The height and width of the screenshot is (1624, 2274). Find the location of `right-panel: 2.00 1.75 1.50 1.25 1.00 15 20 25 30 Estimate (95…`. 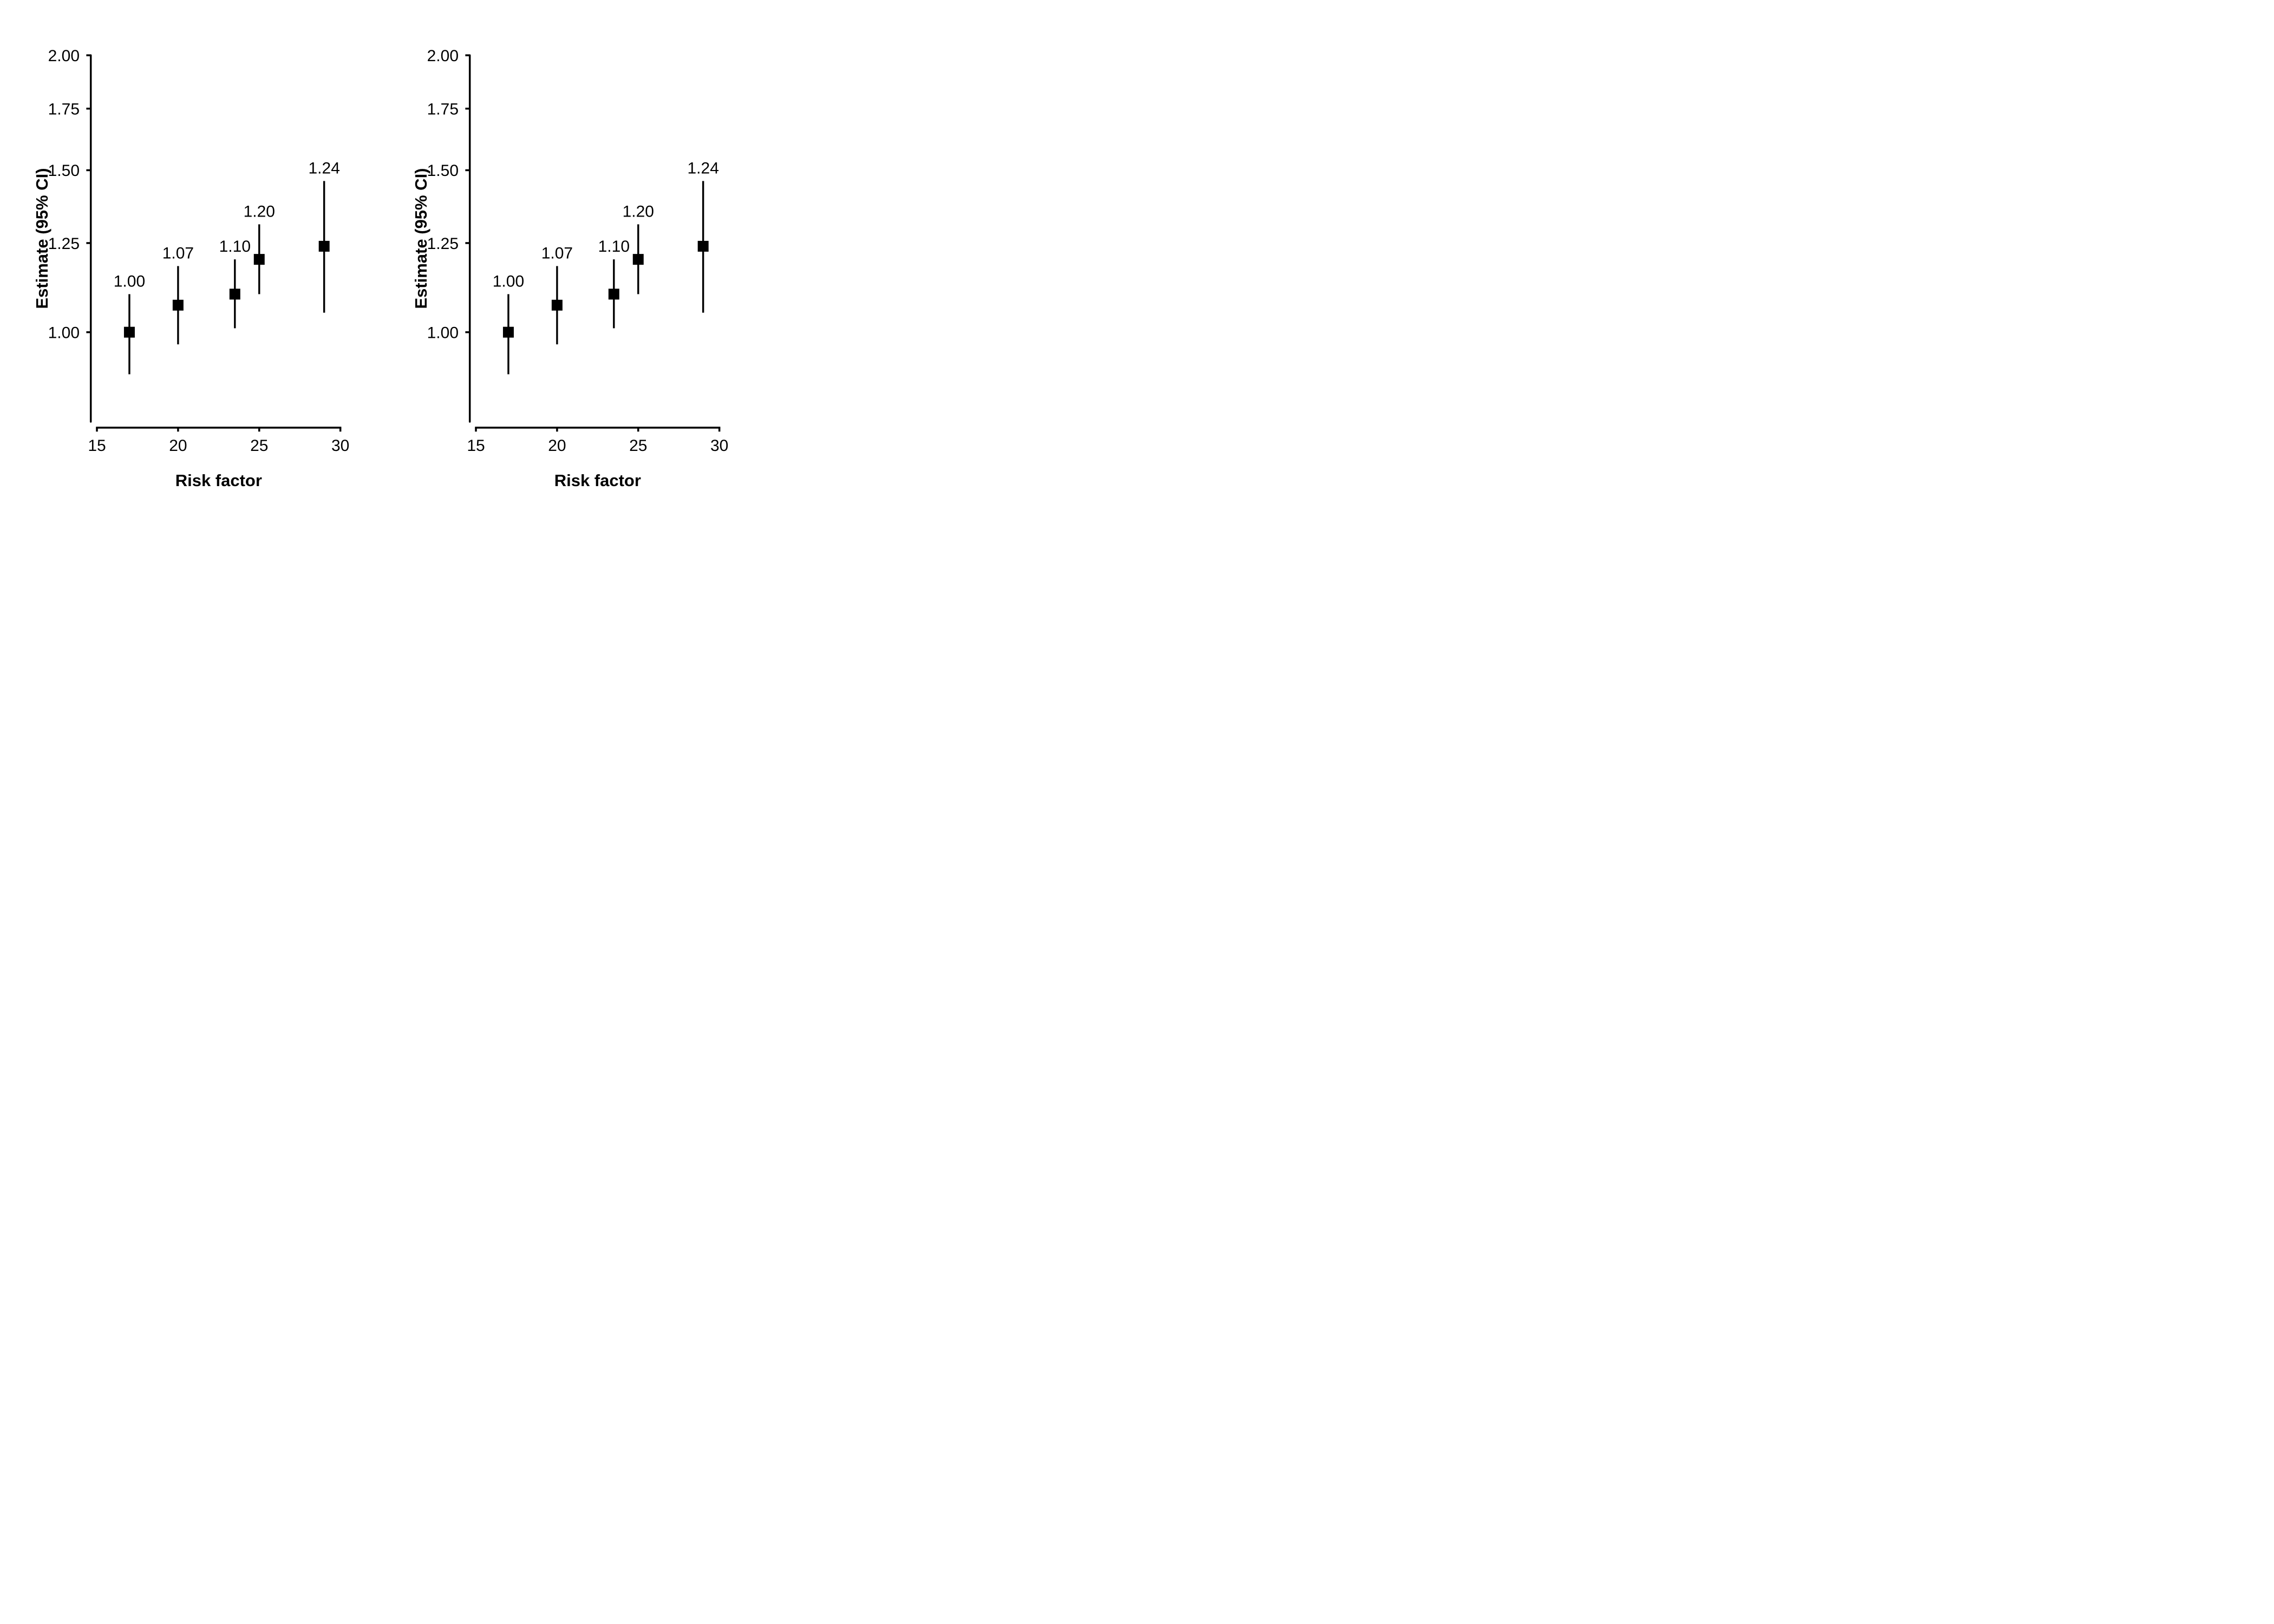

right-panel: 2.00 1.75 1.50 1.25 1.00 15 20 25 30 Estimate (95… is located at coordinates (570, 268).